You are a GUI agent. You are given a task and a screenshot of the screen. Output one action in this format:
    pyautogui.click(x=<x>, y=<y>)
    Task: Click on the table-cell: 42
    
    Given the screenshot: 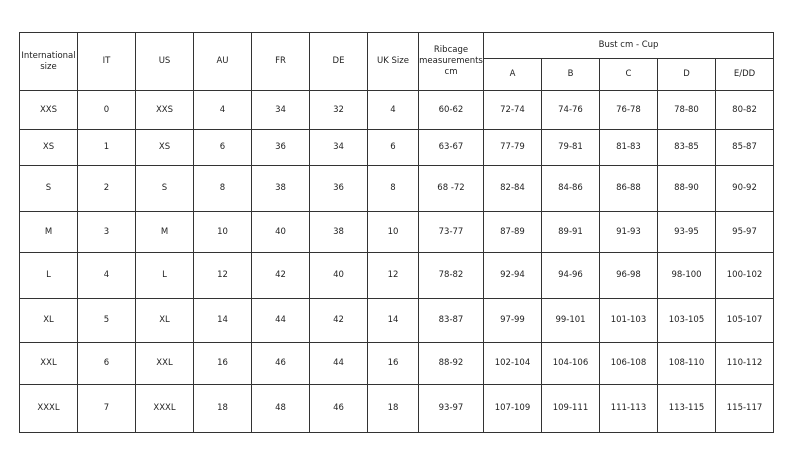 What is the action you would take?
    pyautogui.click(x=280, y=275)
    